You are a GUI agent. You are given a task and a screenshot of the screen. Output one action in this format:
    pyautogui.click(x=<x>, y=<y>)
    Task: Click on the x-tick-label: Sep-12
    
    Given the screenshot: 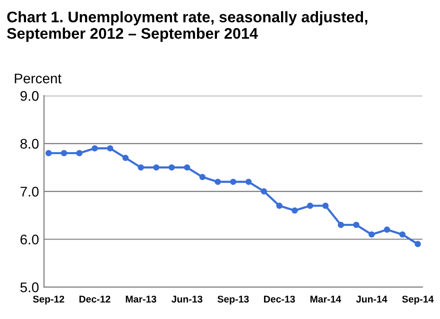 What is the action you would take?
    pyautogui.click(x=48, y=300)
    